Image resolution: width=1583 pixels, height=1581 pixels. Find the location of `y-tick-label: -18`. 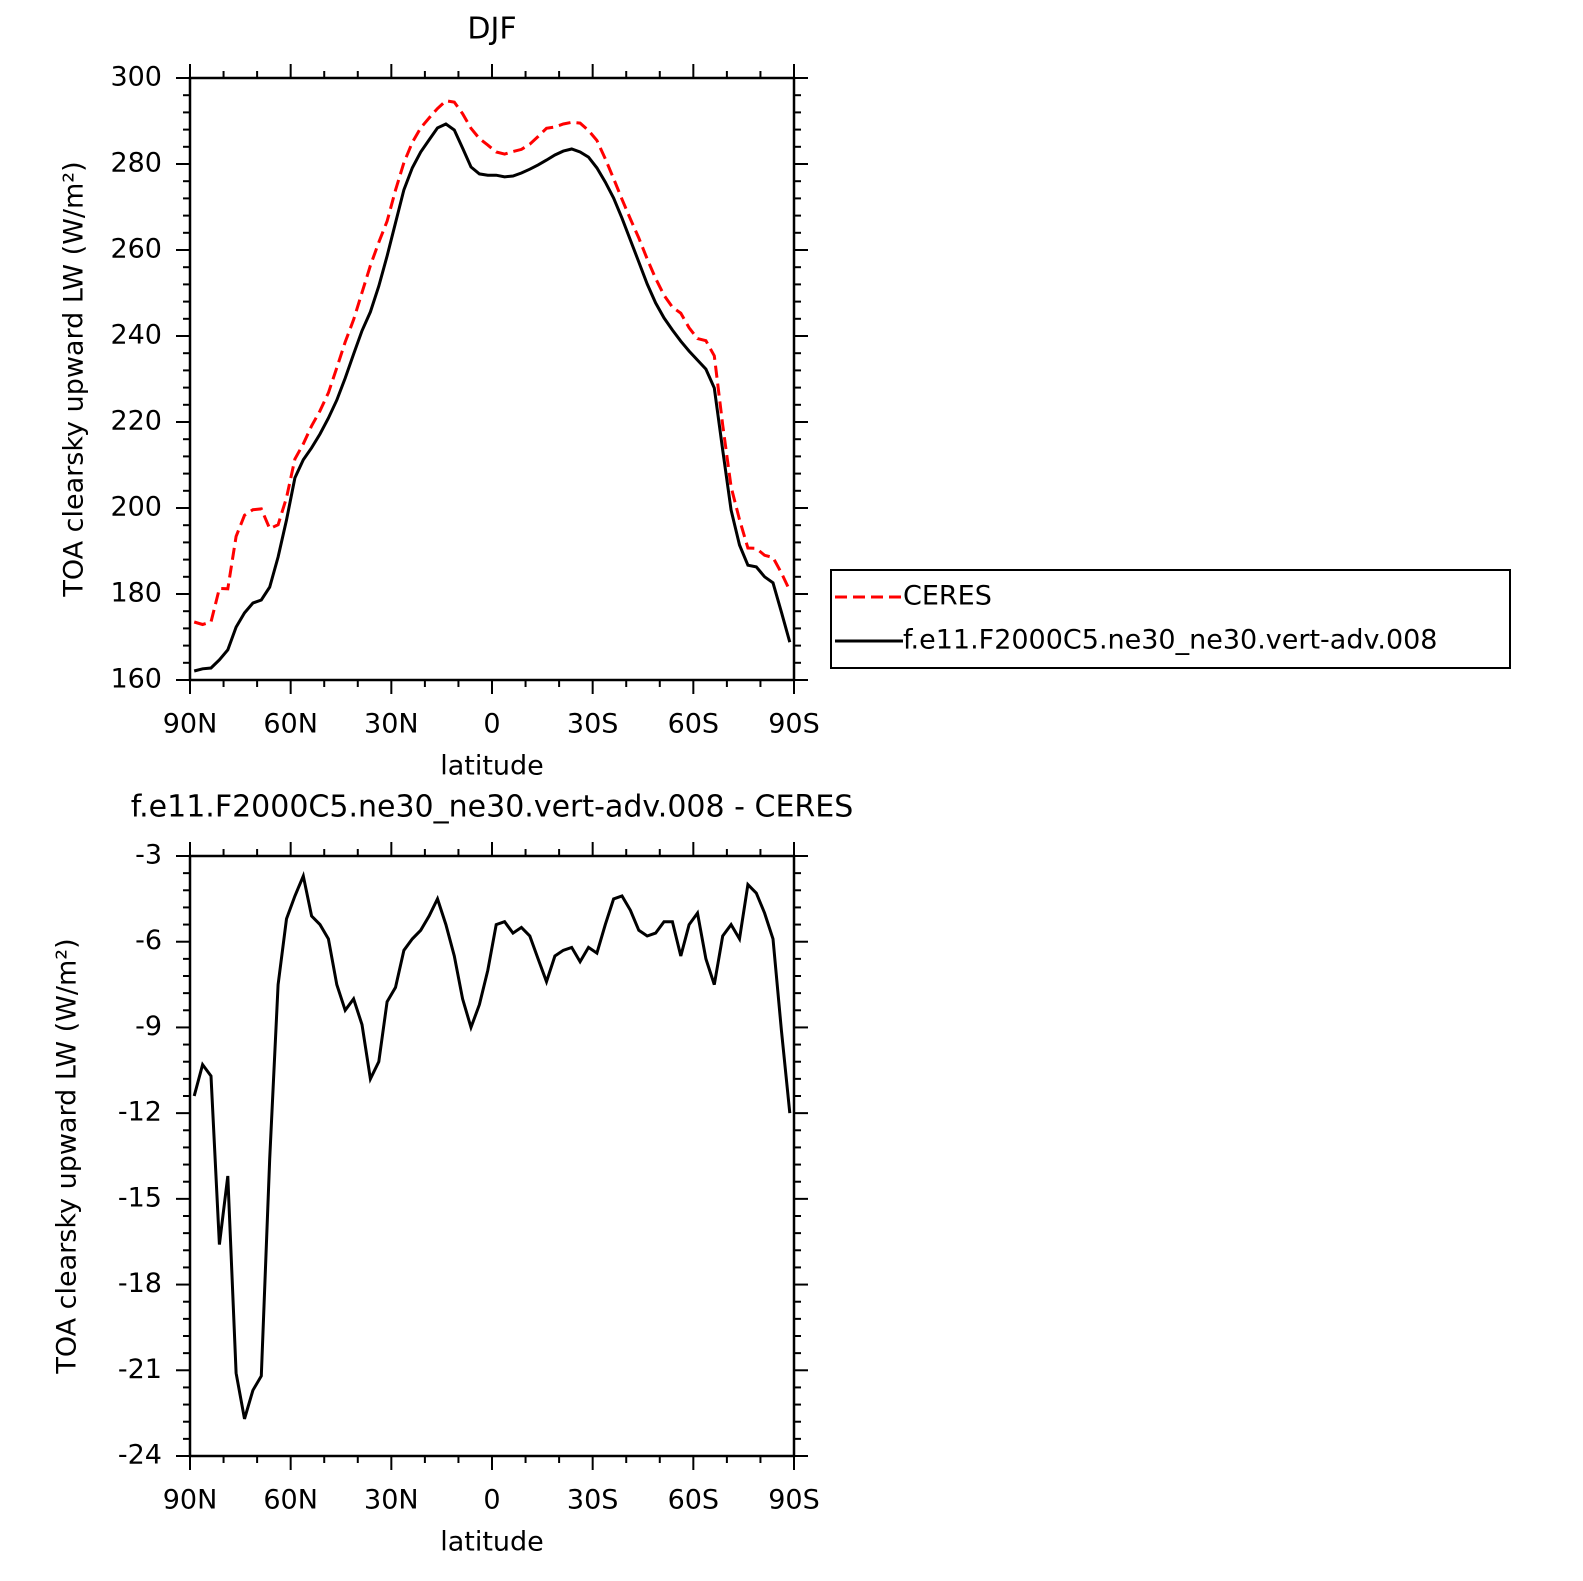

y-tick-label: -18 is located at coordinates (140, 1283).